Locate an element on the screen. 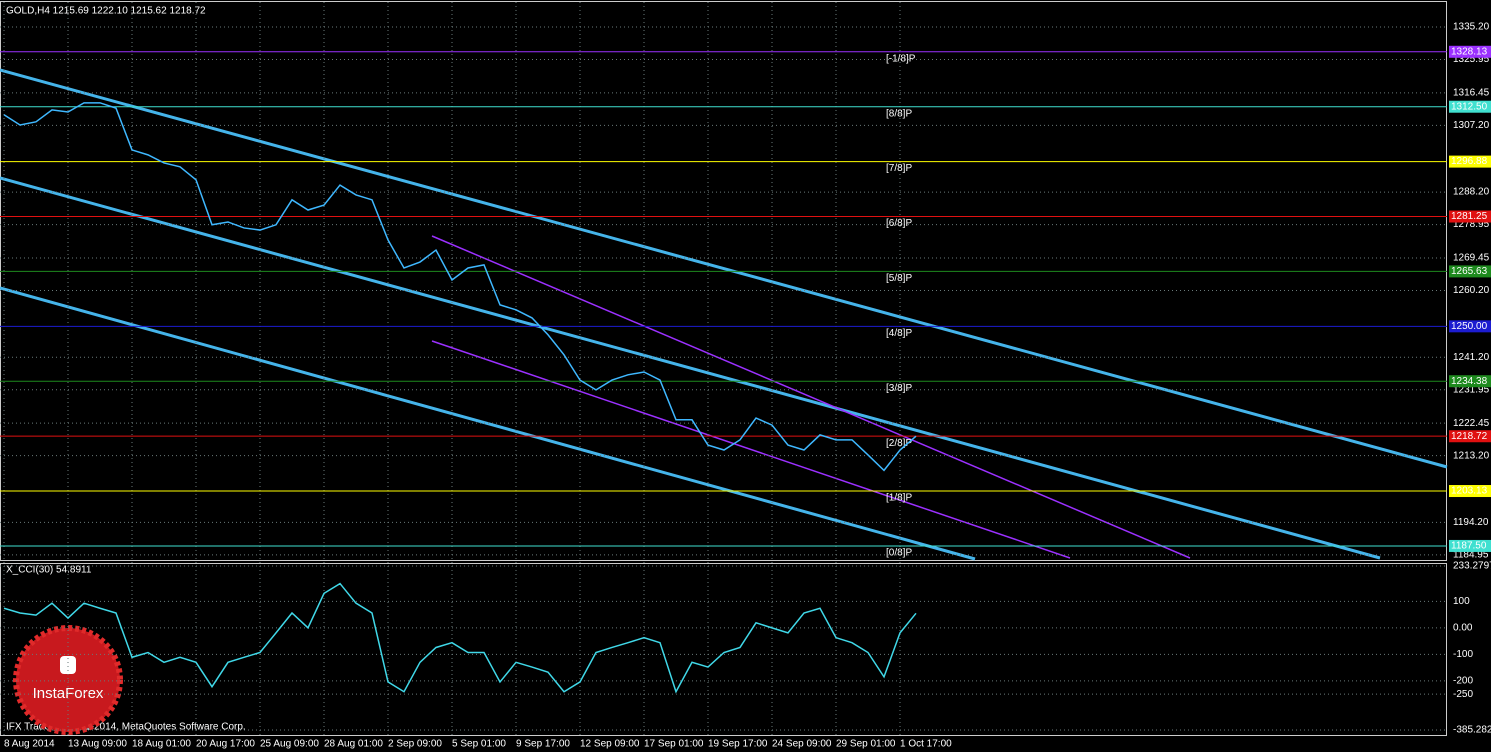  level-price-label: 1265.63 is located at coordinates (1469, 271).